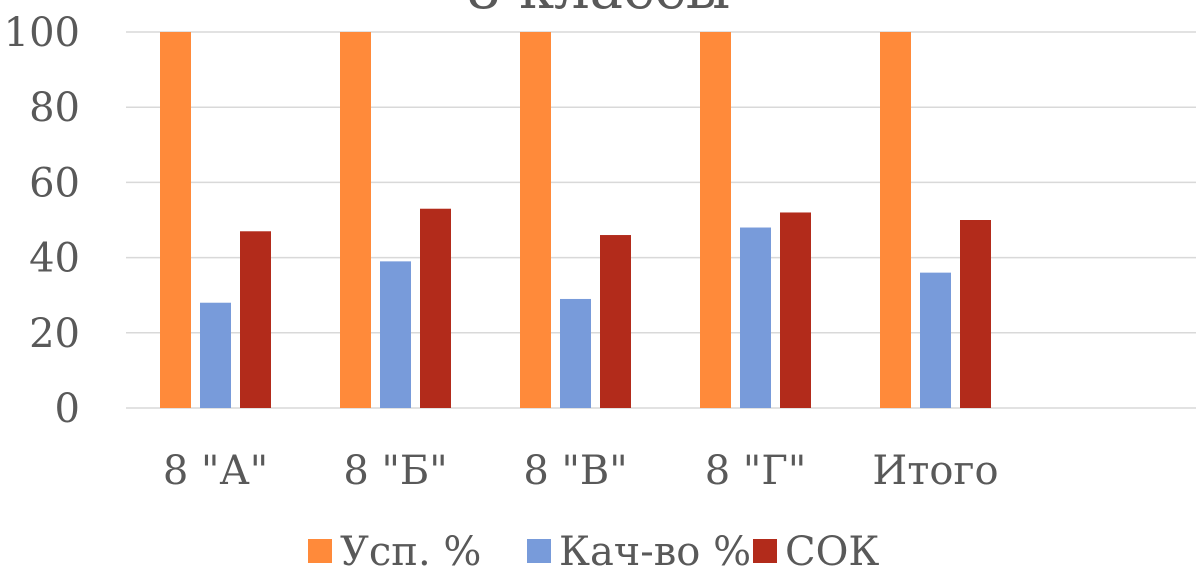 Image resolution: width=1196 pixels, height=576 pixels. Describe the element at coordinates (42, 221) in the screenshot. I see `y-axis-tick-labels: 0 20 40 60 80 100` at that location.